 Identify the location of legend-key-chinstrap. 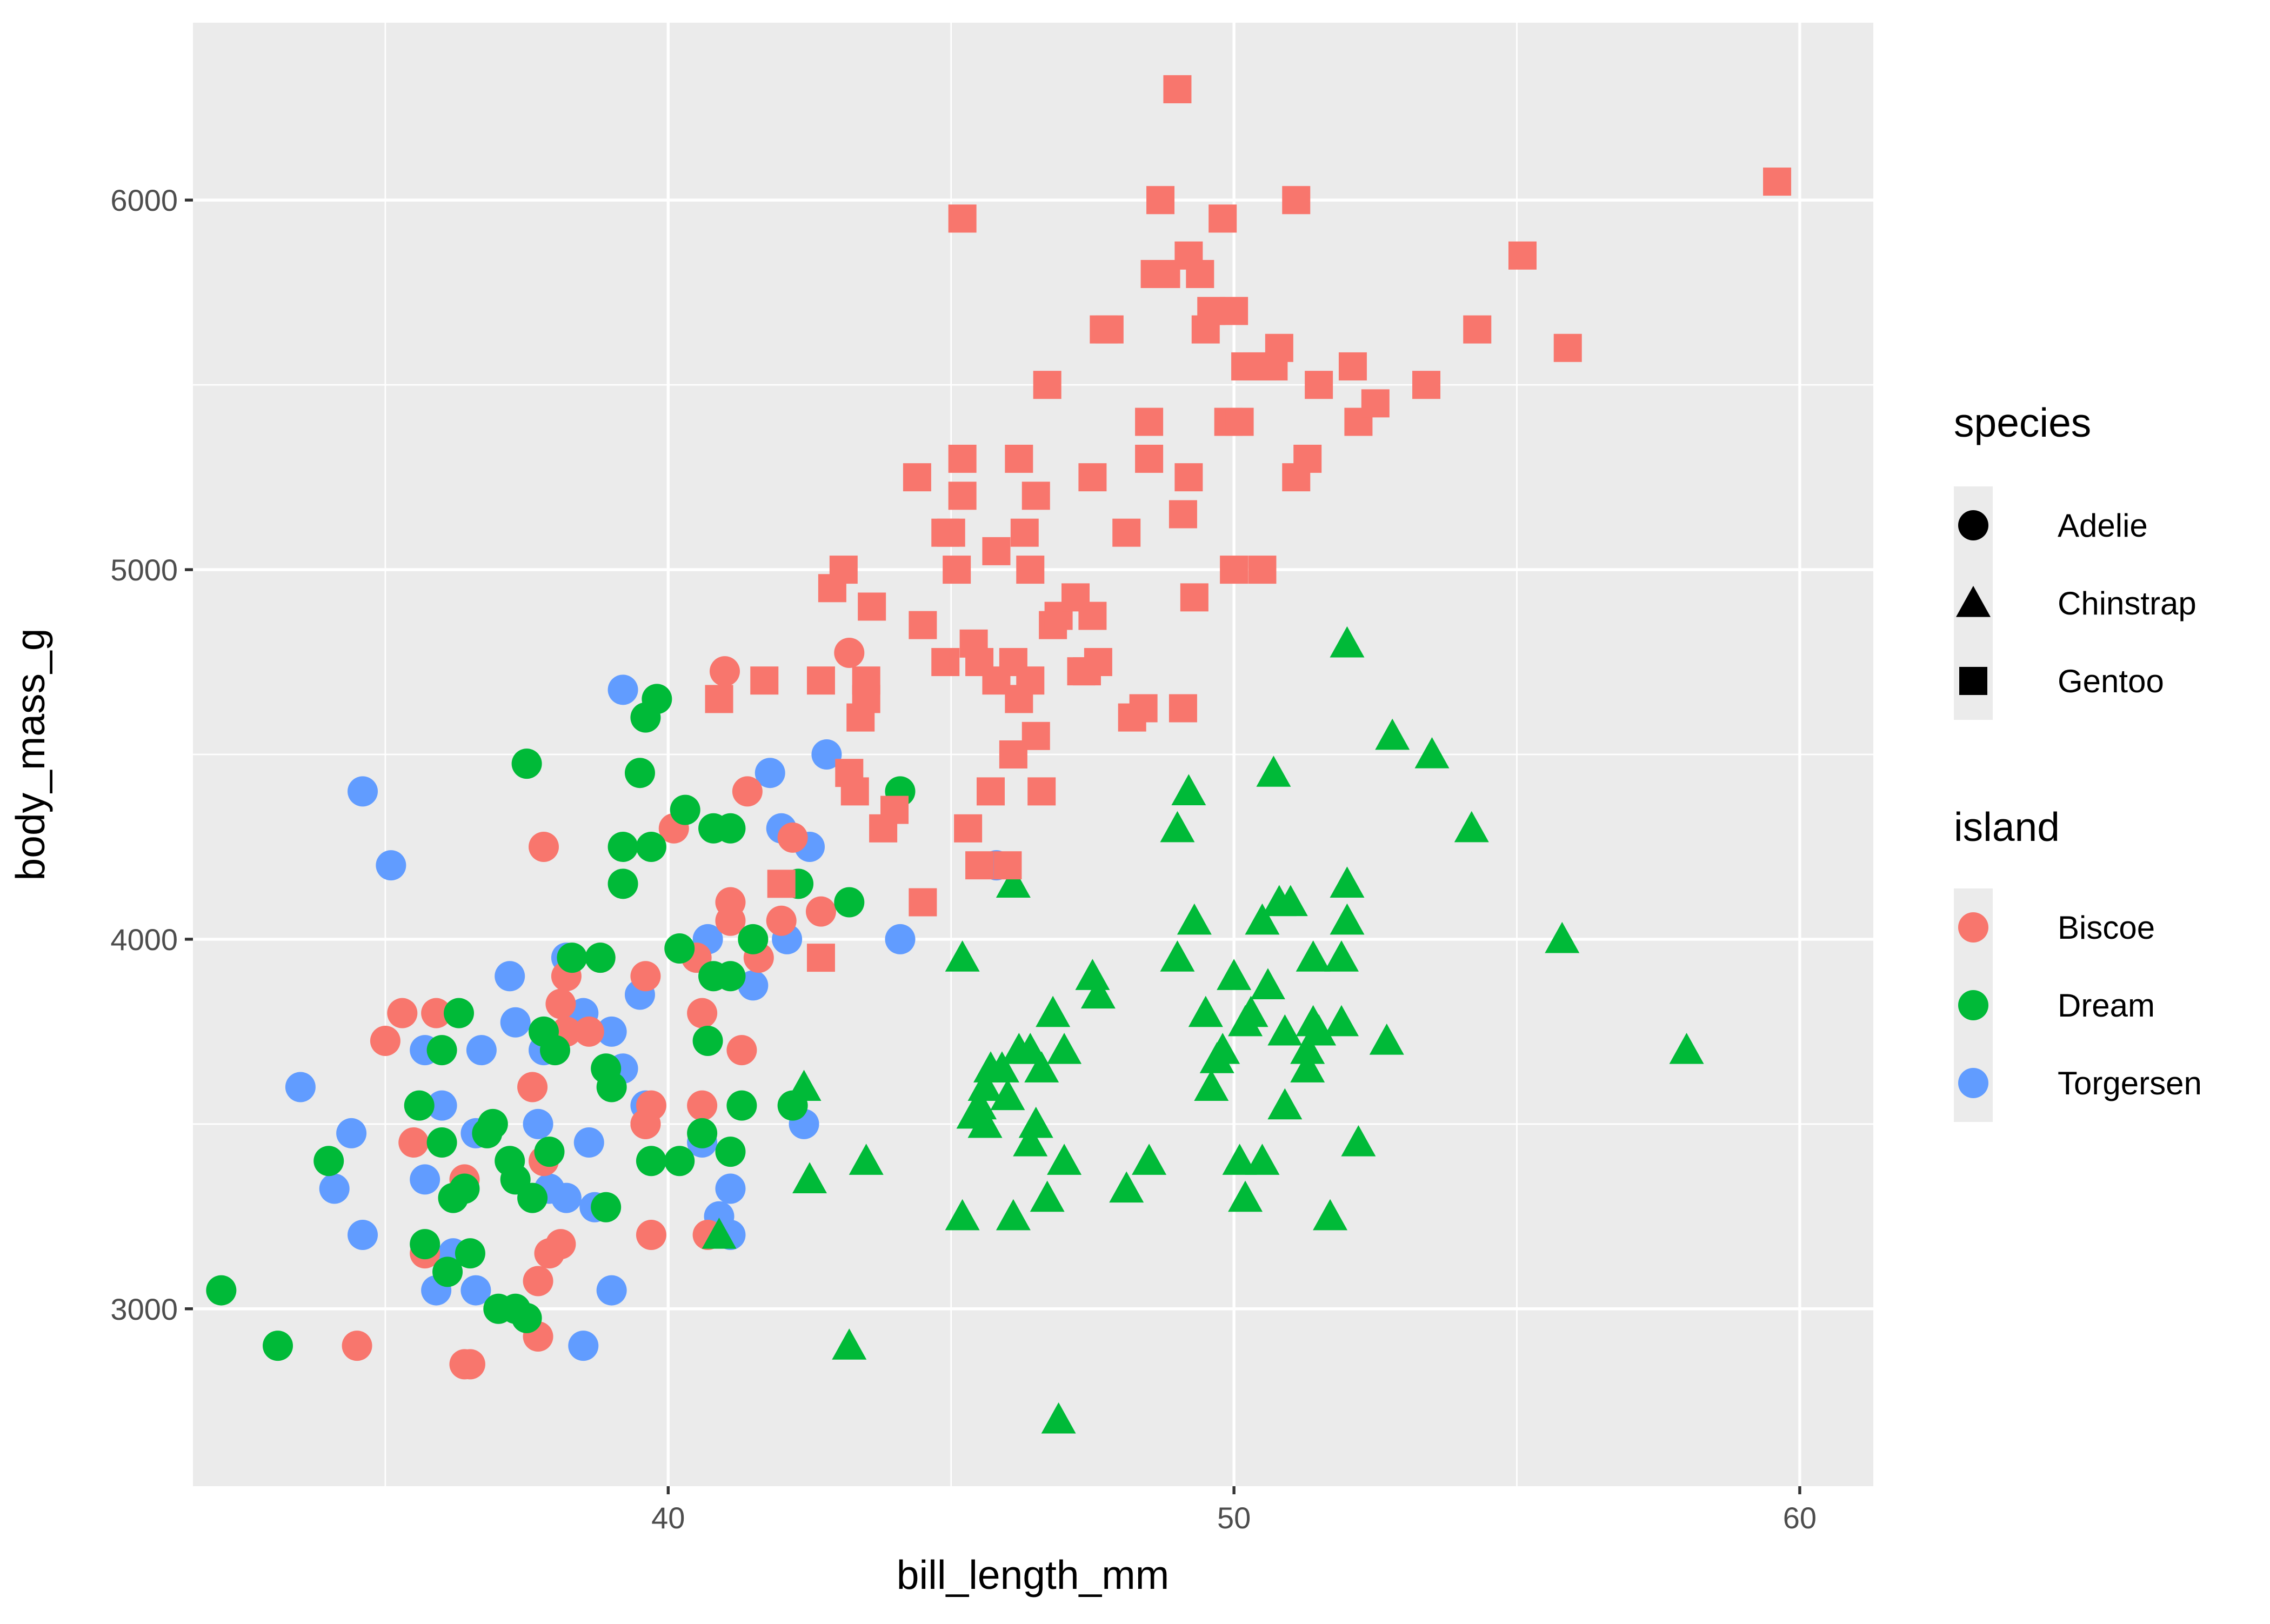
(1973, 601).